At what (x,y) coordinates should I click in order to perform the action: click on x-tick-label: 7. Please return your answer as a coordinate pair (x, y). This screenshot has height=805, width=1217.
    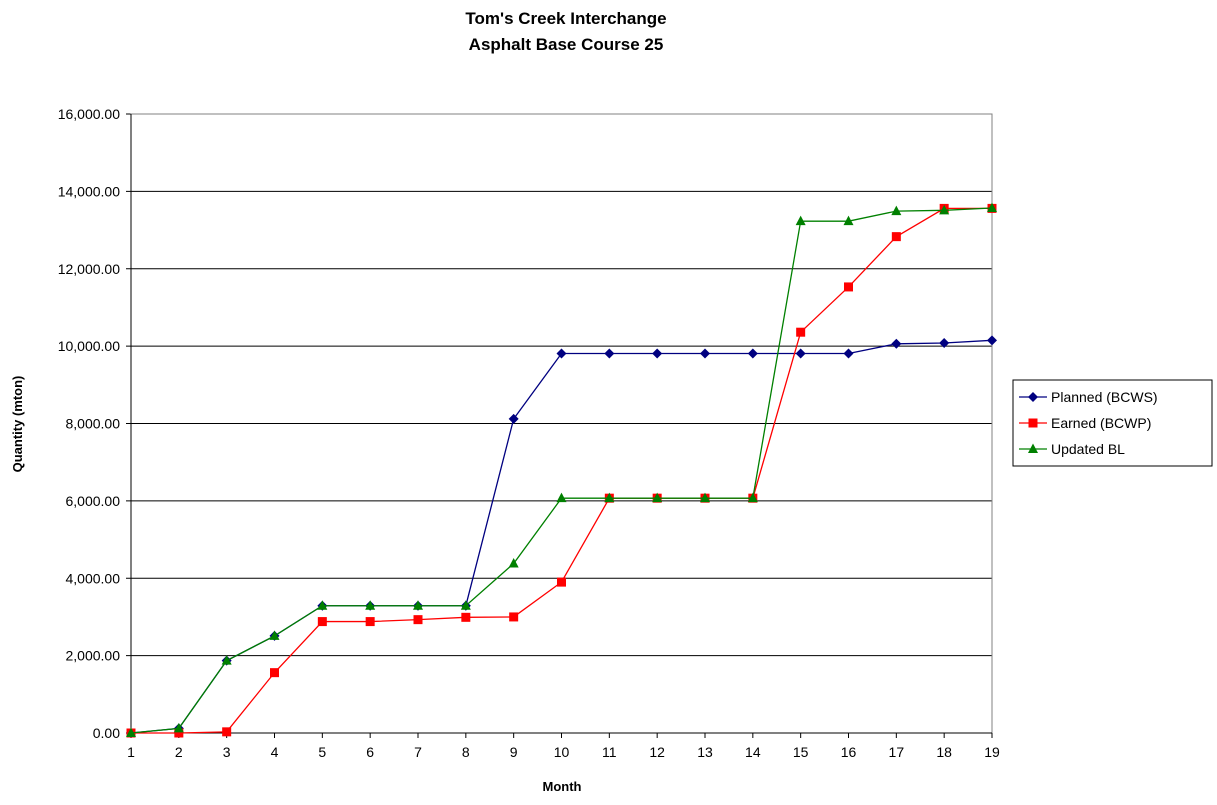
    Looking at the image, I should click on (418, 752).